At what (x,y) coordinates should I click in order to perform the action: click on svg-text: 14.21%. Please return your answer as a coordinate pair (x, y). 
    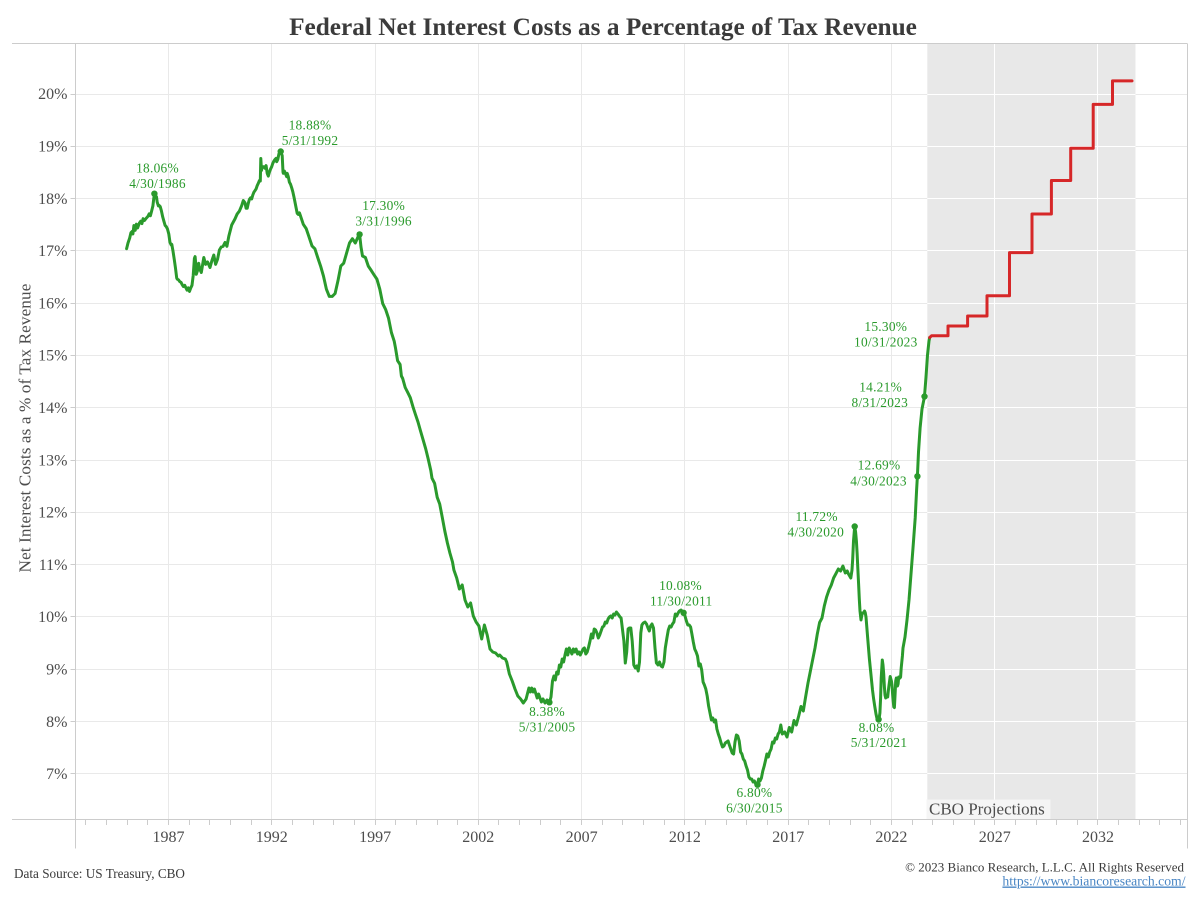
    Looking at the image, I should click on (880, 386).